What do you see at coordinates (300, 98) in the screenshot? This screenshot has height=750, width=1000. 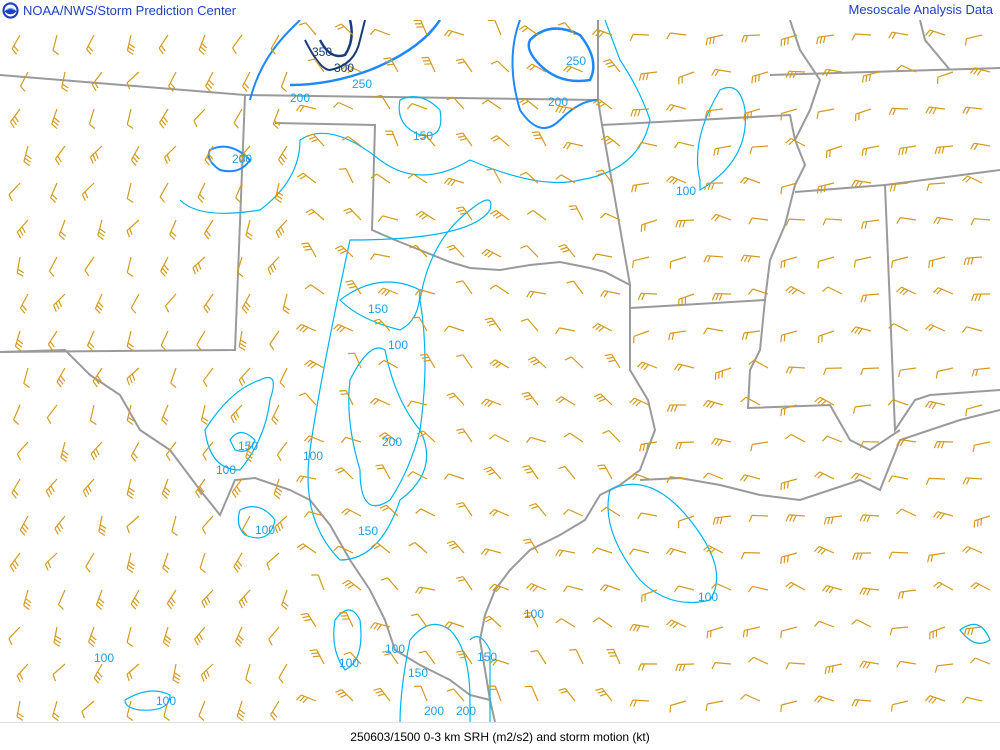 I see `contour-label: 200` at bounding box center [300, 98].